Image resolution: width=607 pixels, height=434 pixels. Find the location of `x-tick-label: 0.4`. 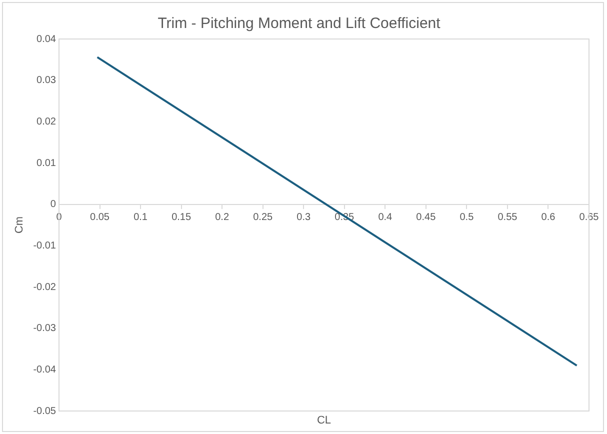

x-tick-label: 0.4 is located at coordinates (385, 218).